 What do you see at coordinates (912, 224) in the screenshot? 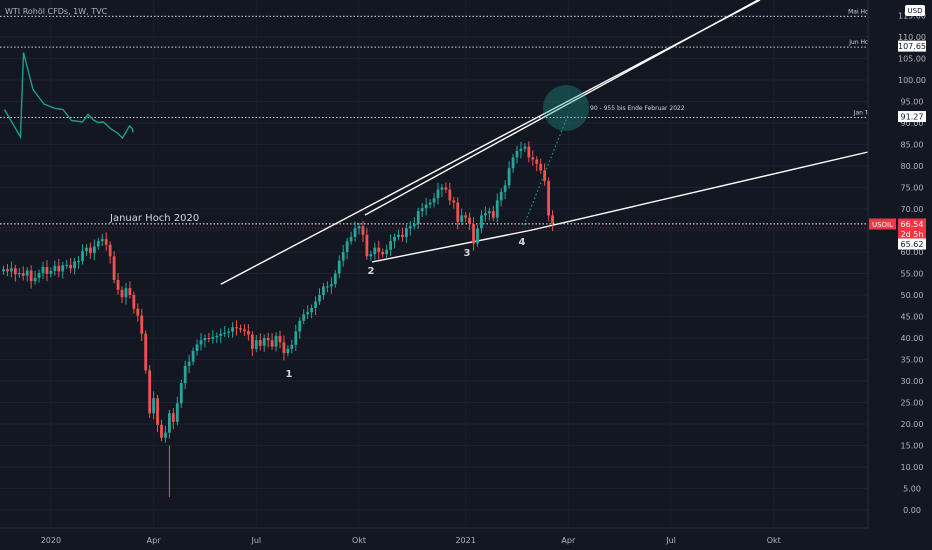
I see `tag-current-price: 66.54` at bounding box center [912, 224].